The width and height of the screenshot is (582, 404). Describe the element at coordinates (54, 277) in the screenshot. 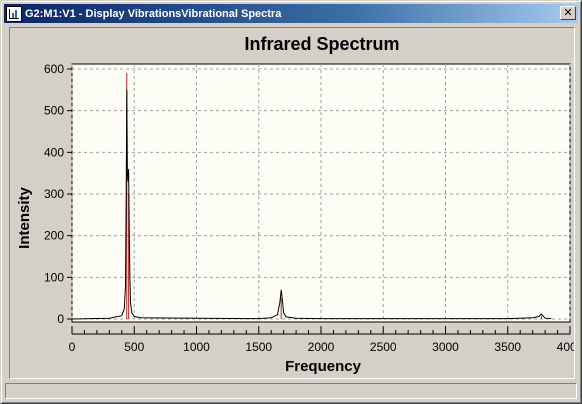

I see `y-tick-label: 100` at that location.